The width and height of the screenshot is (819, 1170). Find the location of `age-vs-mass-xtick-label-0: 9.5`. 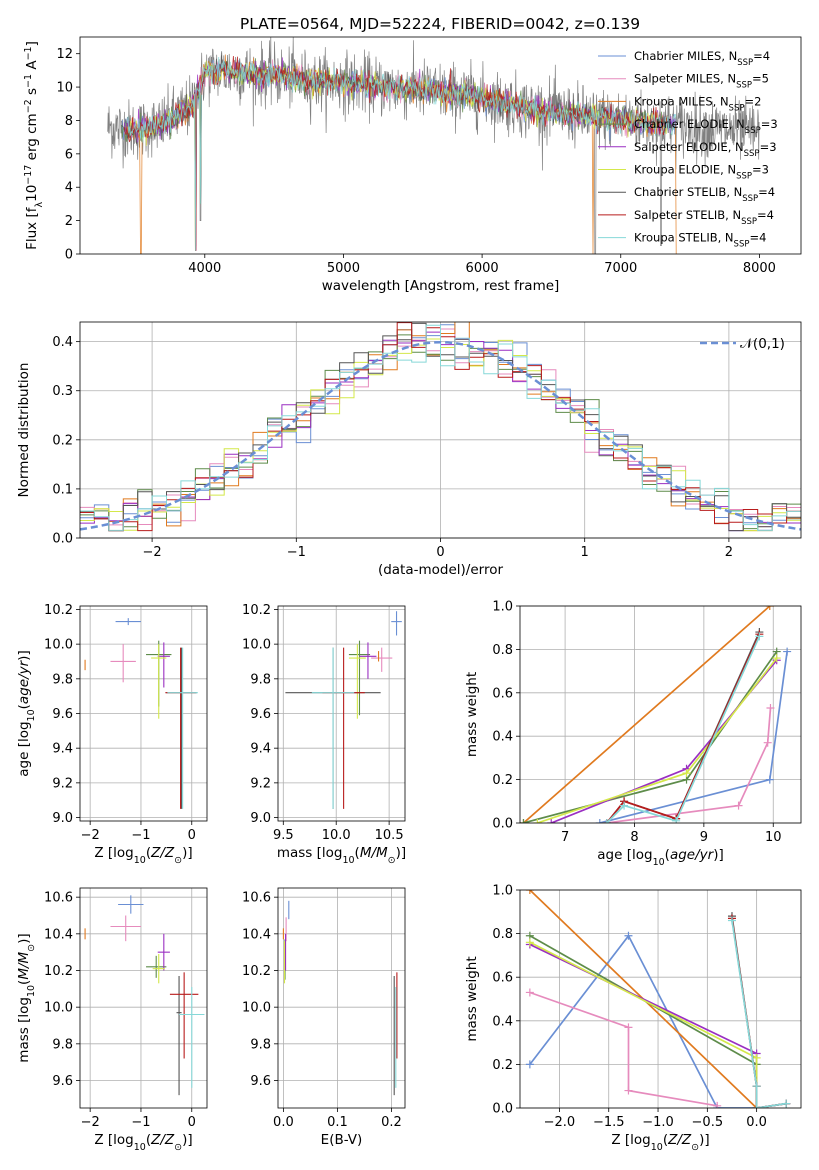

age-vs-mass-xtick-label-0: 9.5 is located at coordinates (283, 835).